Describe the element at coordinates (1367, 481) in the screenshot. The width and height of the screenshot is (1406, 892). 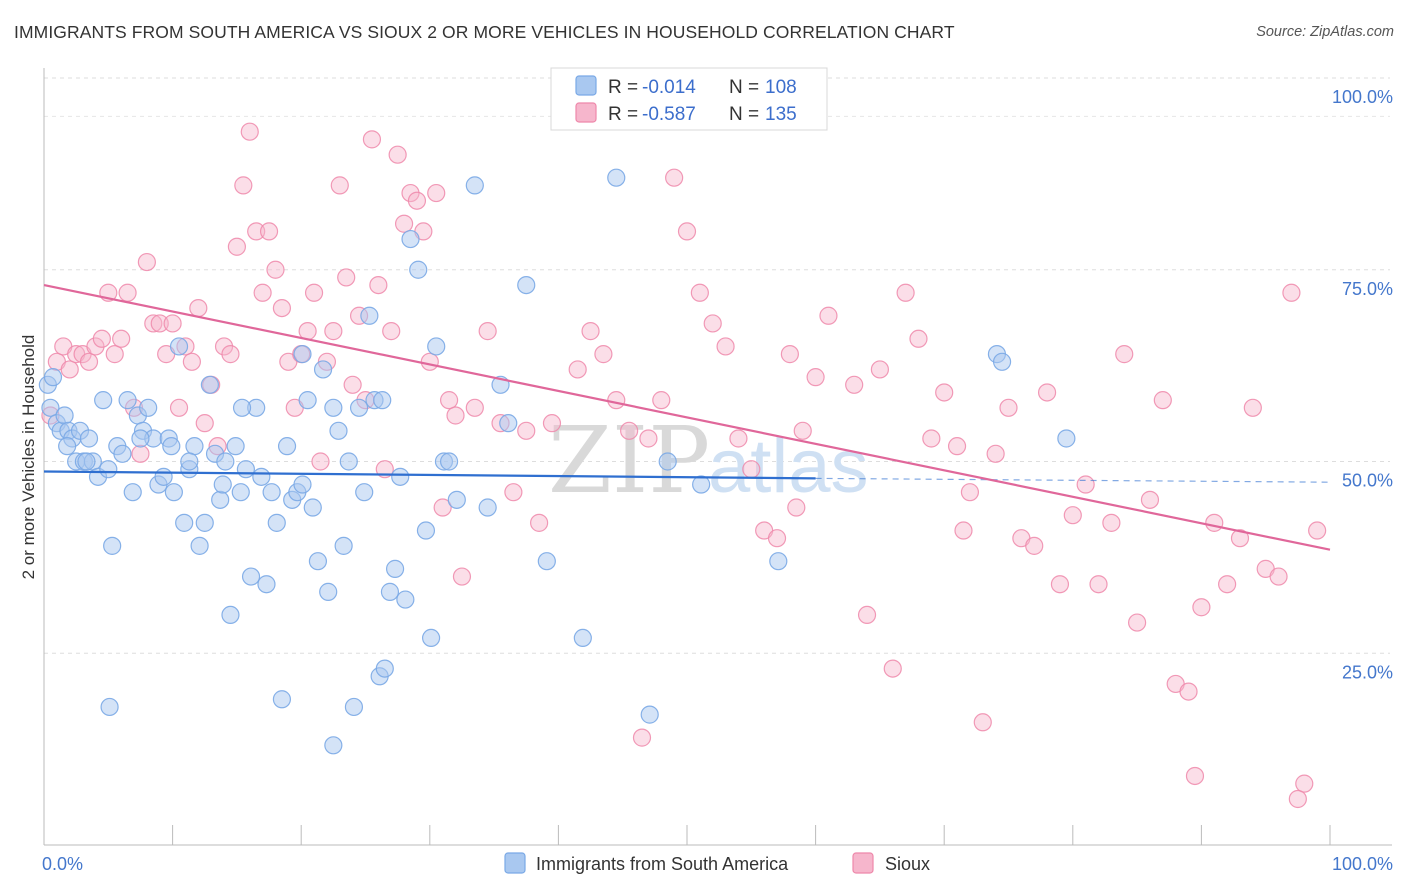
I see `y-tick-label-1: 50.0%` at that location.